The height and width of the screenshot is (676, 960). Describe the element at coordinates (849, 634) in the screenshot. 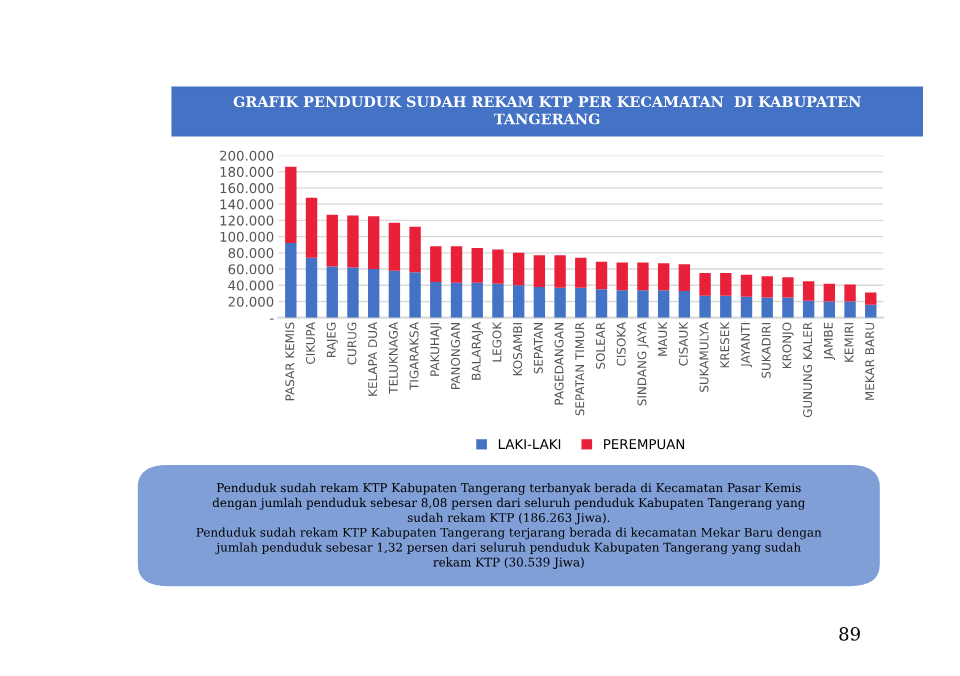

I see `text: 89` at that location.